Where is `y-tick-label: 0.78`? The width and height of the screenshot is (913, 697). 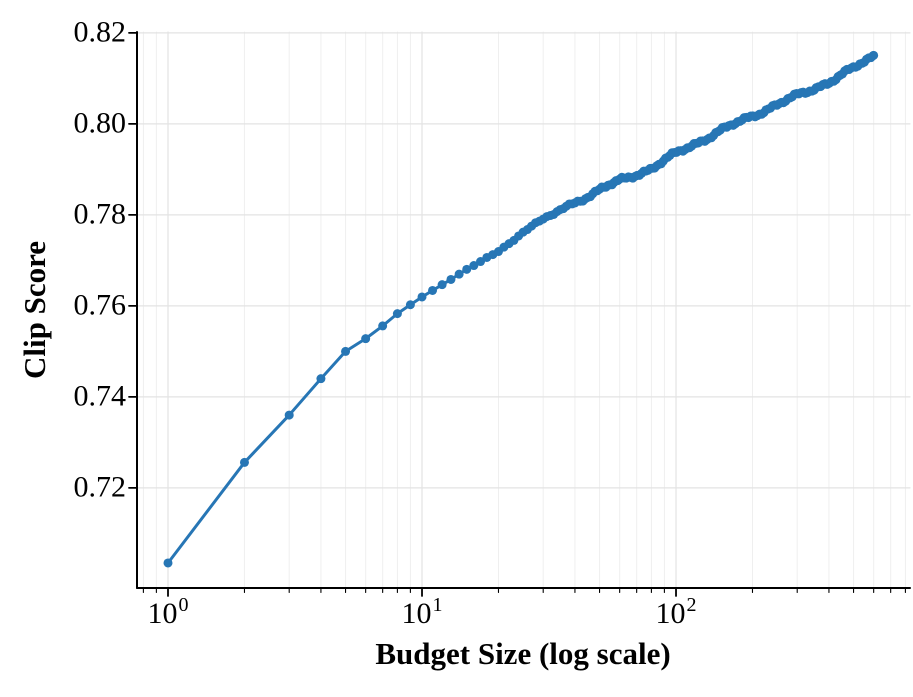
y-tick-label: 0.78 is located at coordinates (100, 214).